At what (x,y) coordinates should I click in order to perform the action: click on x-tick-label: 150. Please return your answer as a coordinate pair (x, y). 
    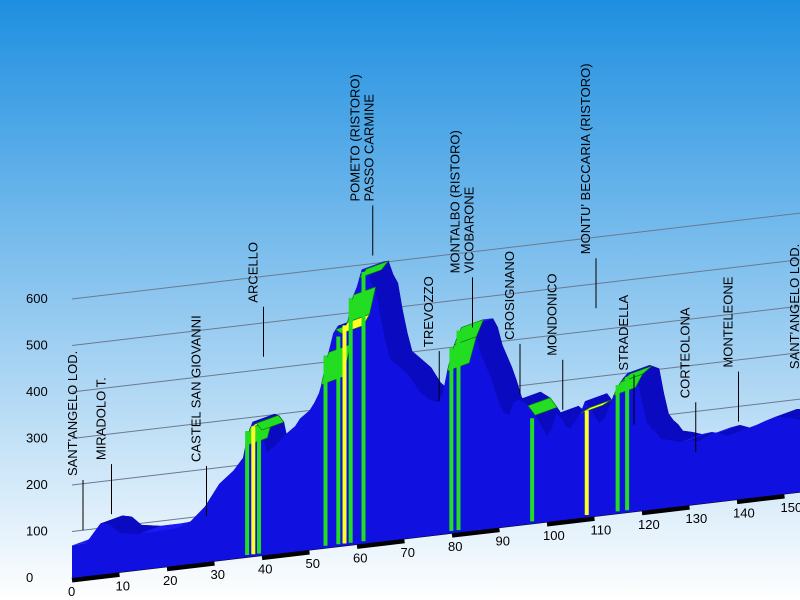
    Looking at the image, I should click on (790, 507).